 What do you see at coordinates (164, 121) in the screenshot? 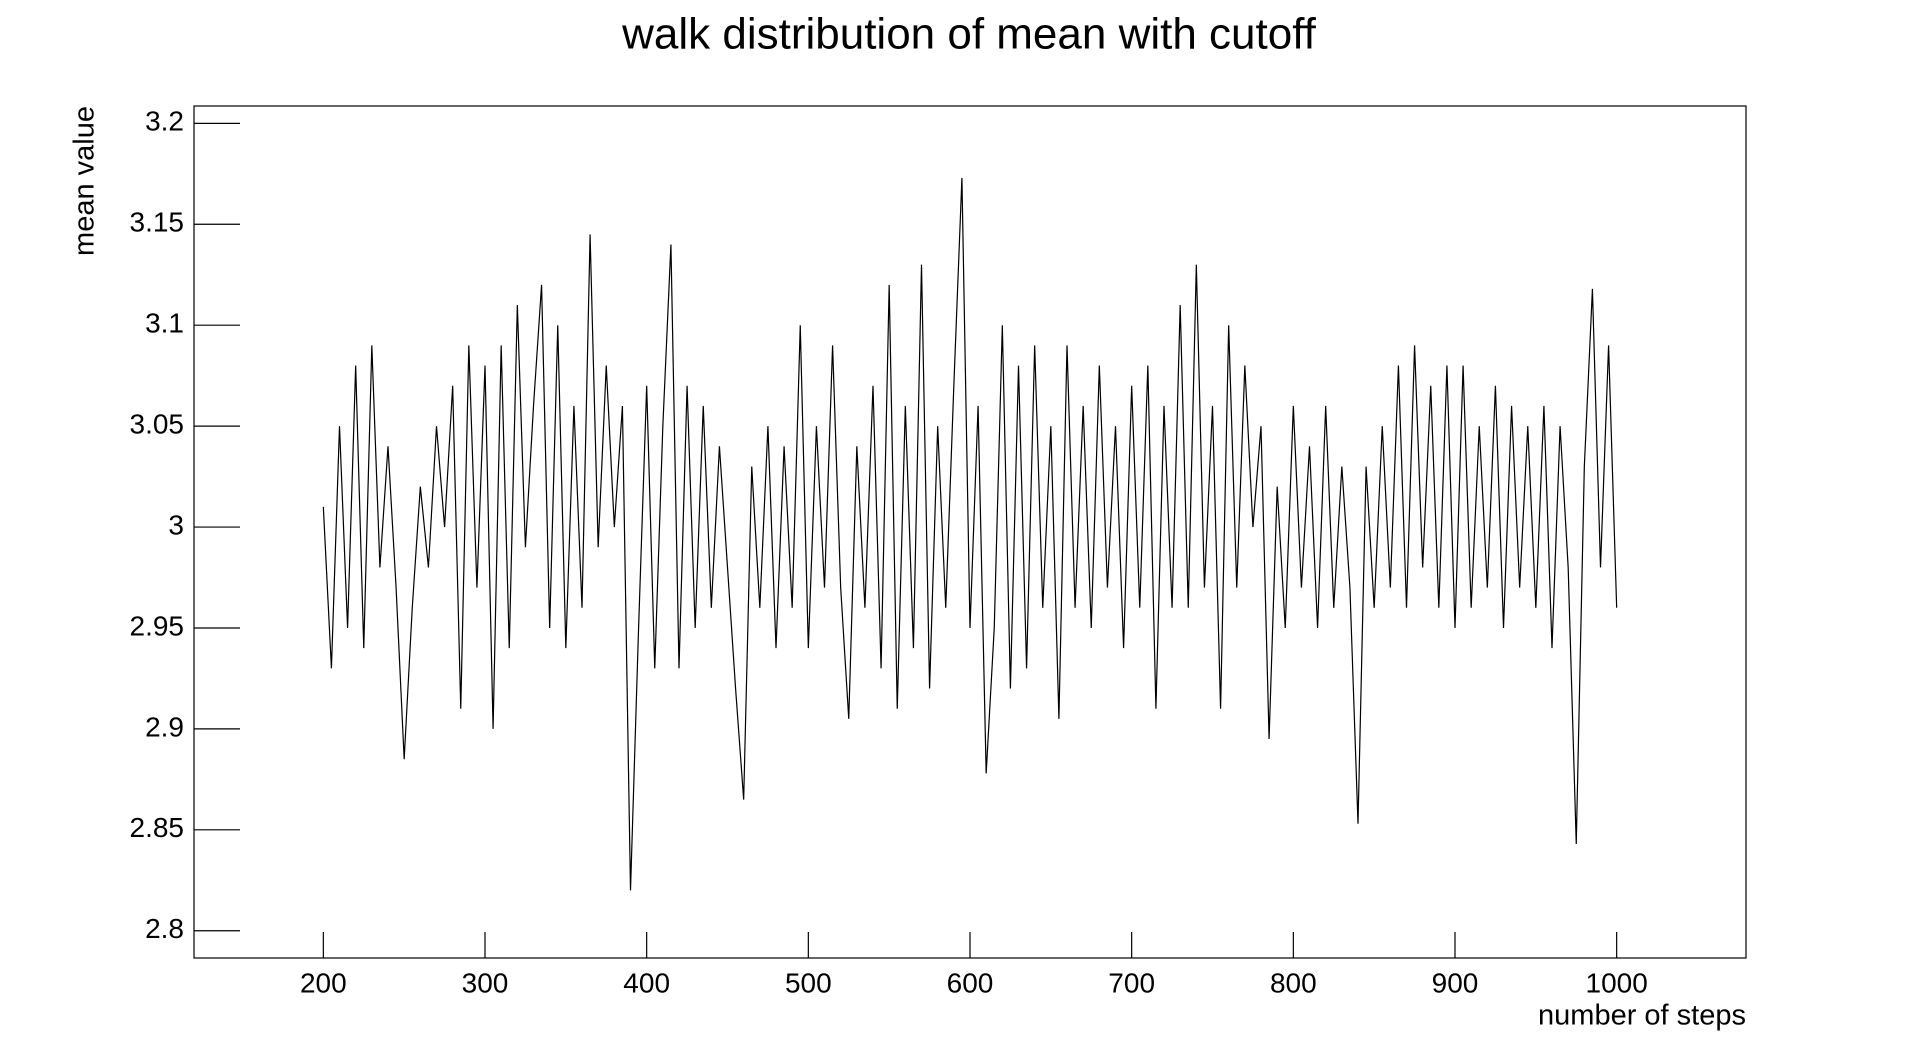
I see `y-tick-label: 3.2` at bounding box center [164, 121].